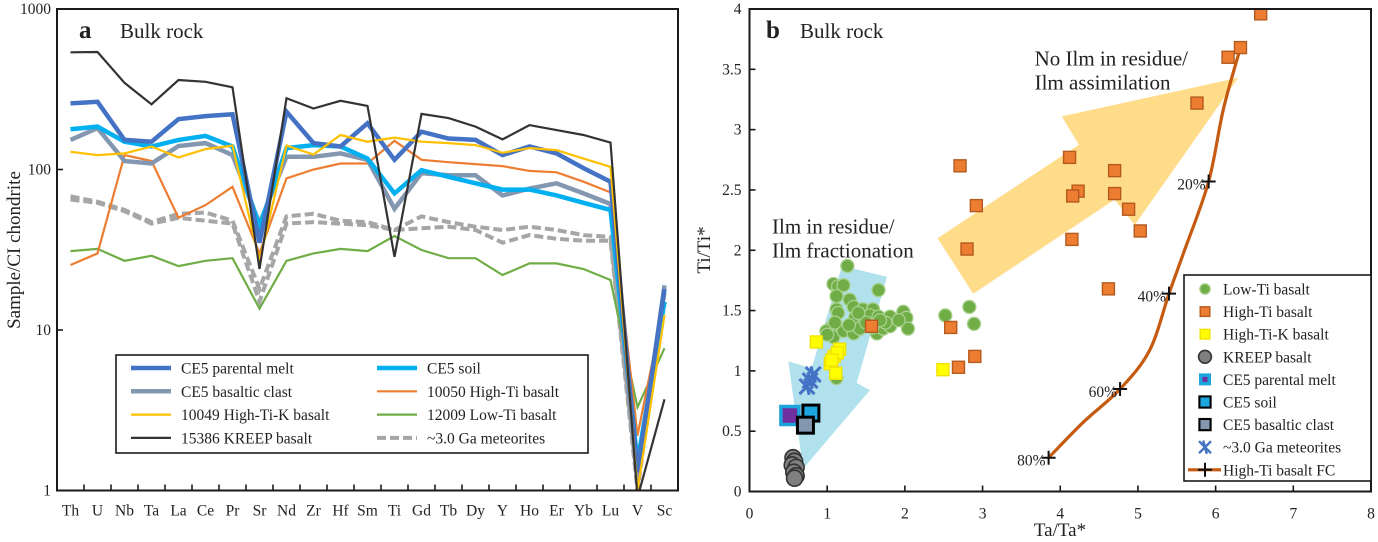  Describe the element at coordinates (35, 9) in the screenshot. I see `y-tick-label: 1000` at that location.